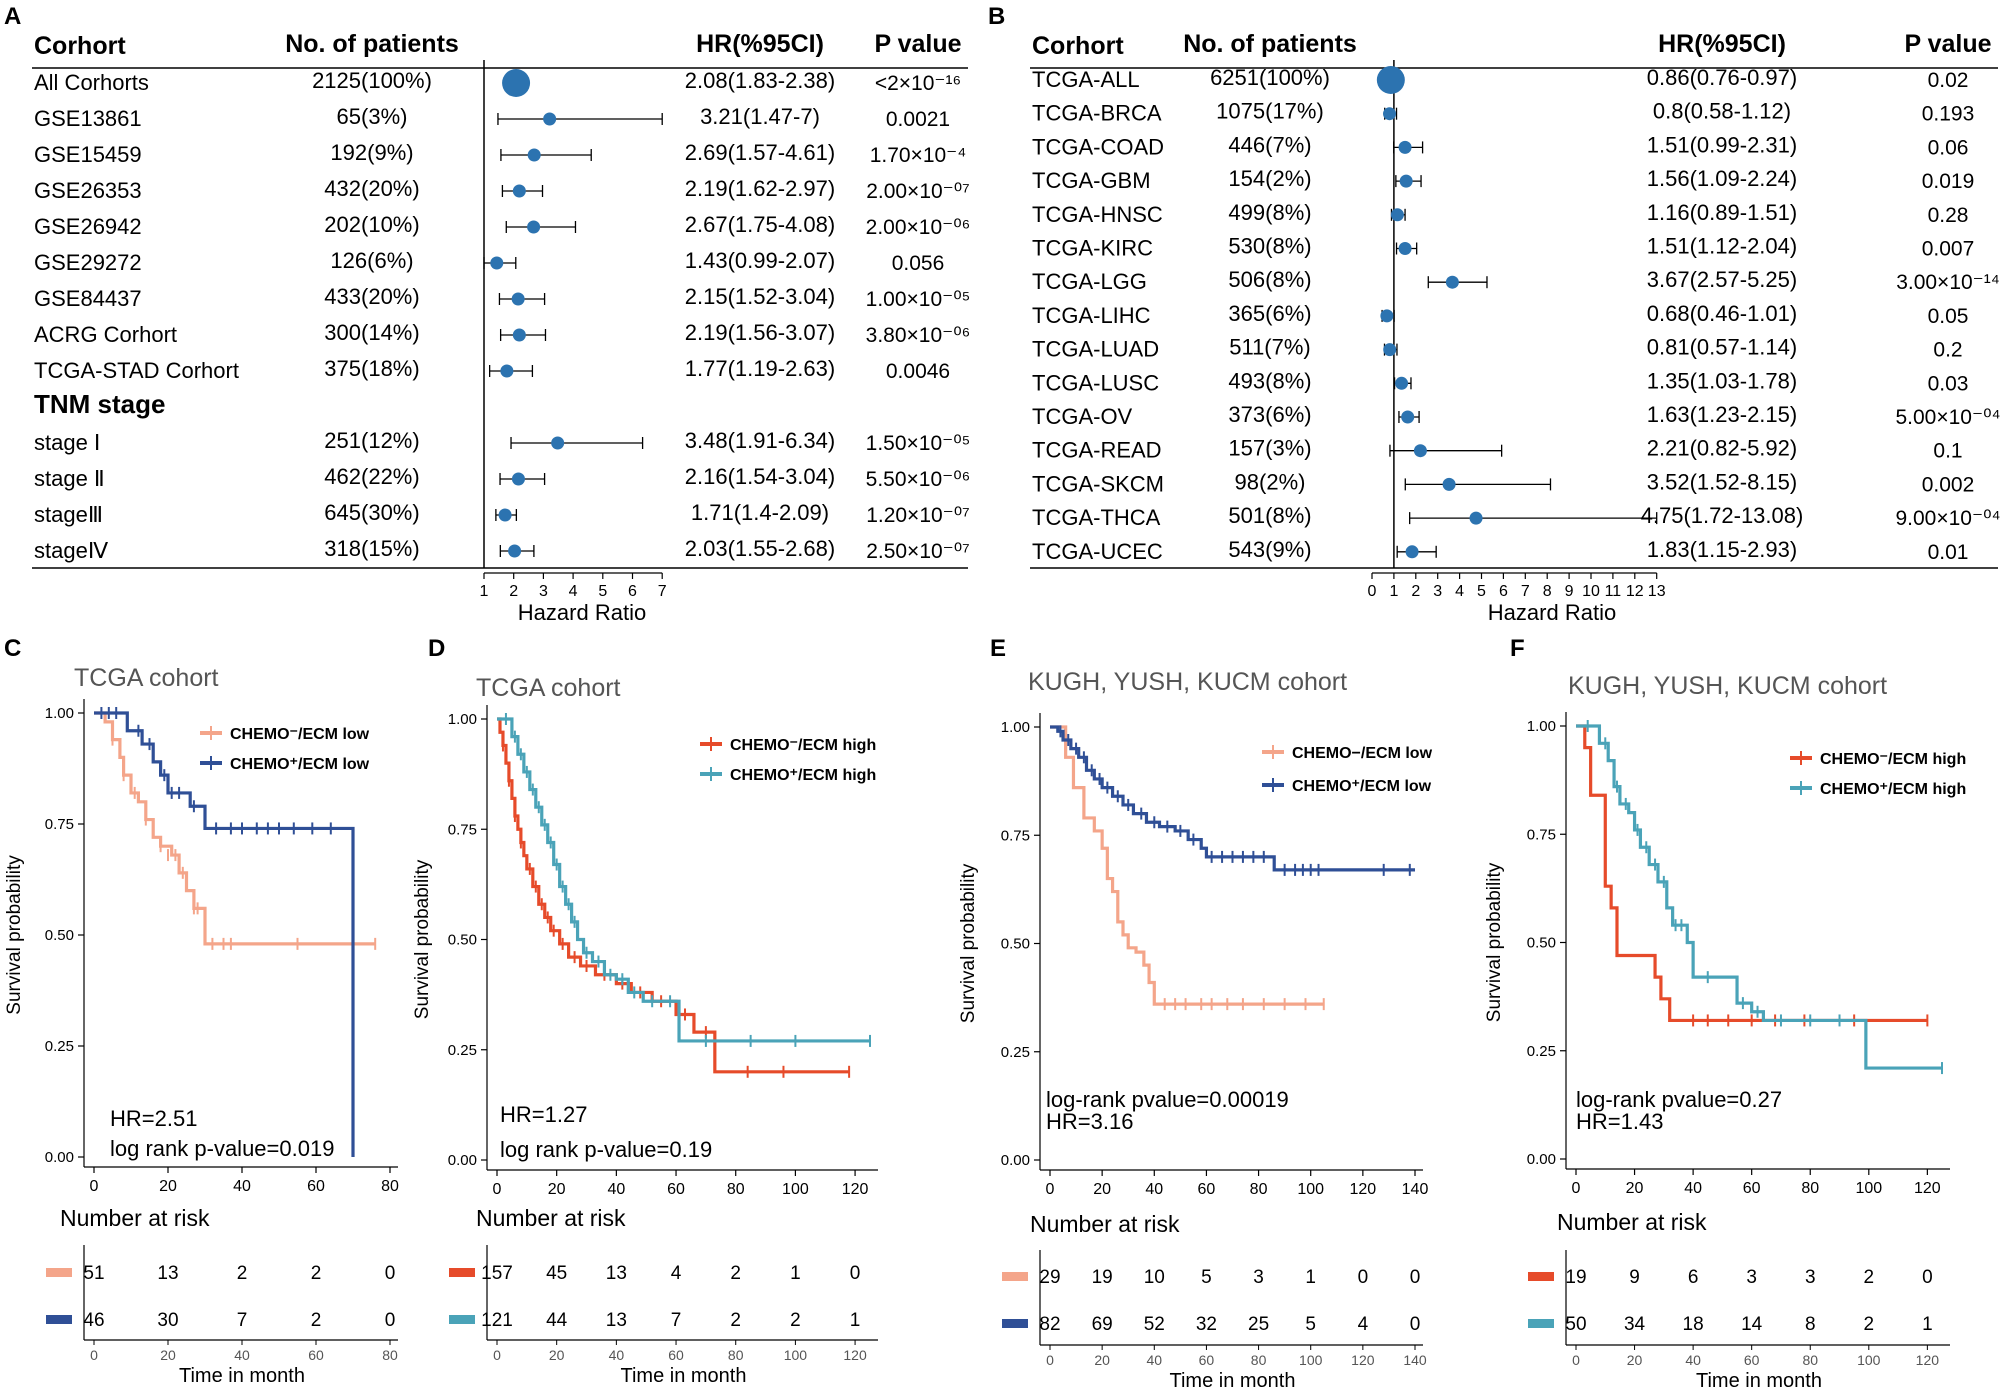 The width and height of the screenshot is (2008, 1392). Describe the element at coordinates (1154, 1277) in the screenshot. I see `risk-count: 10` at that location.